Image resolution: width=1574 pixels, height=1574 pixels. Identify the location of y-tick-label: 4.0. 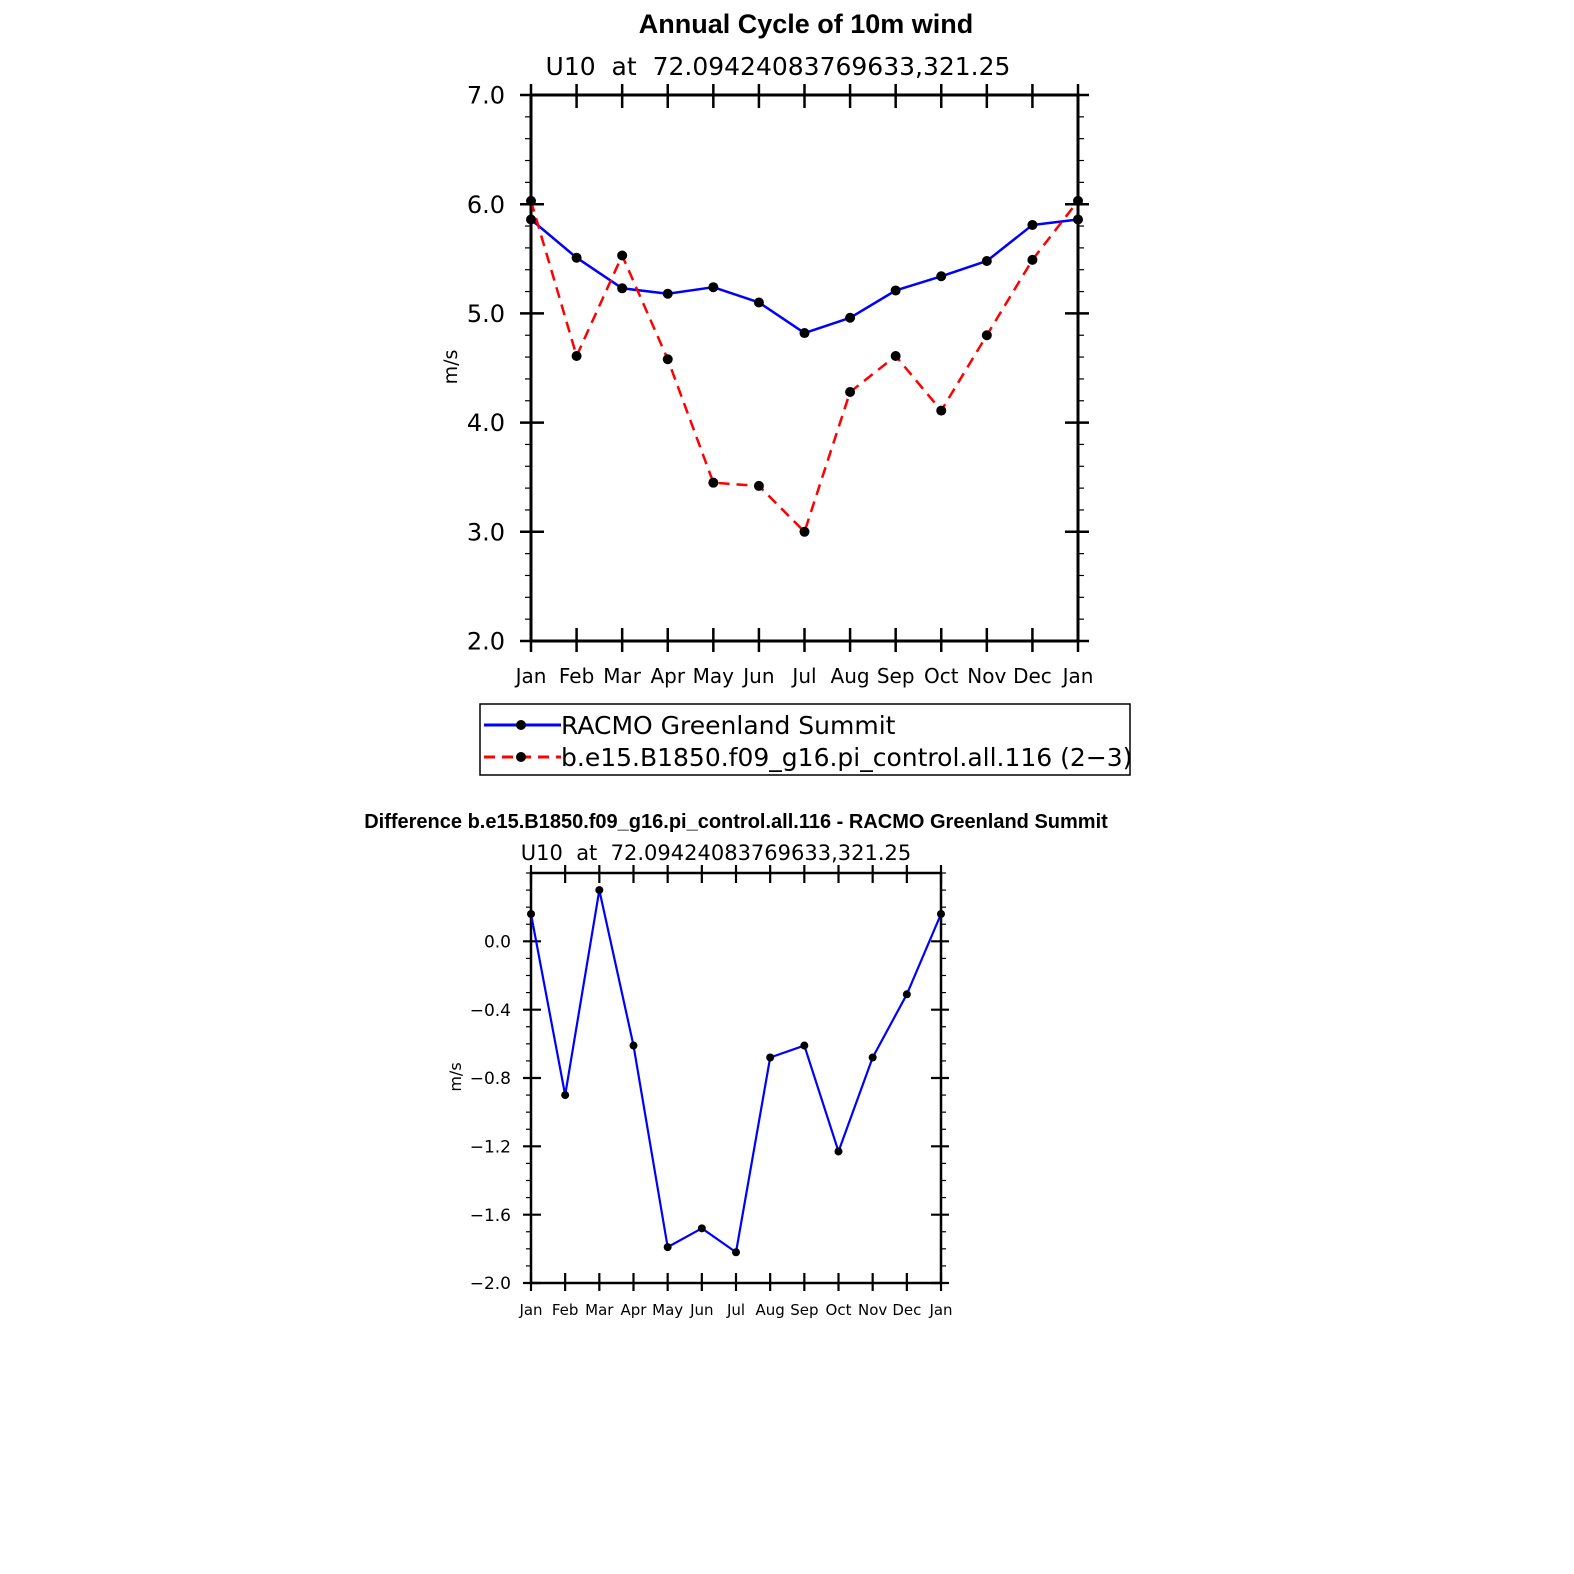
(486, 423).